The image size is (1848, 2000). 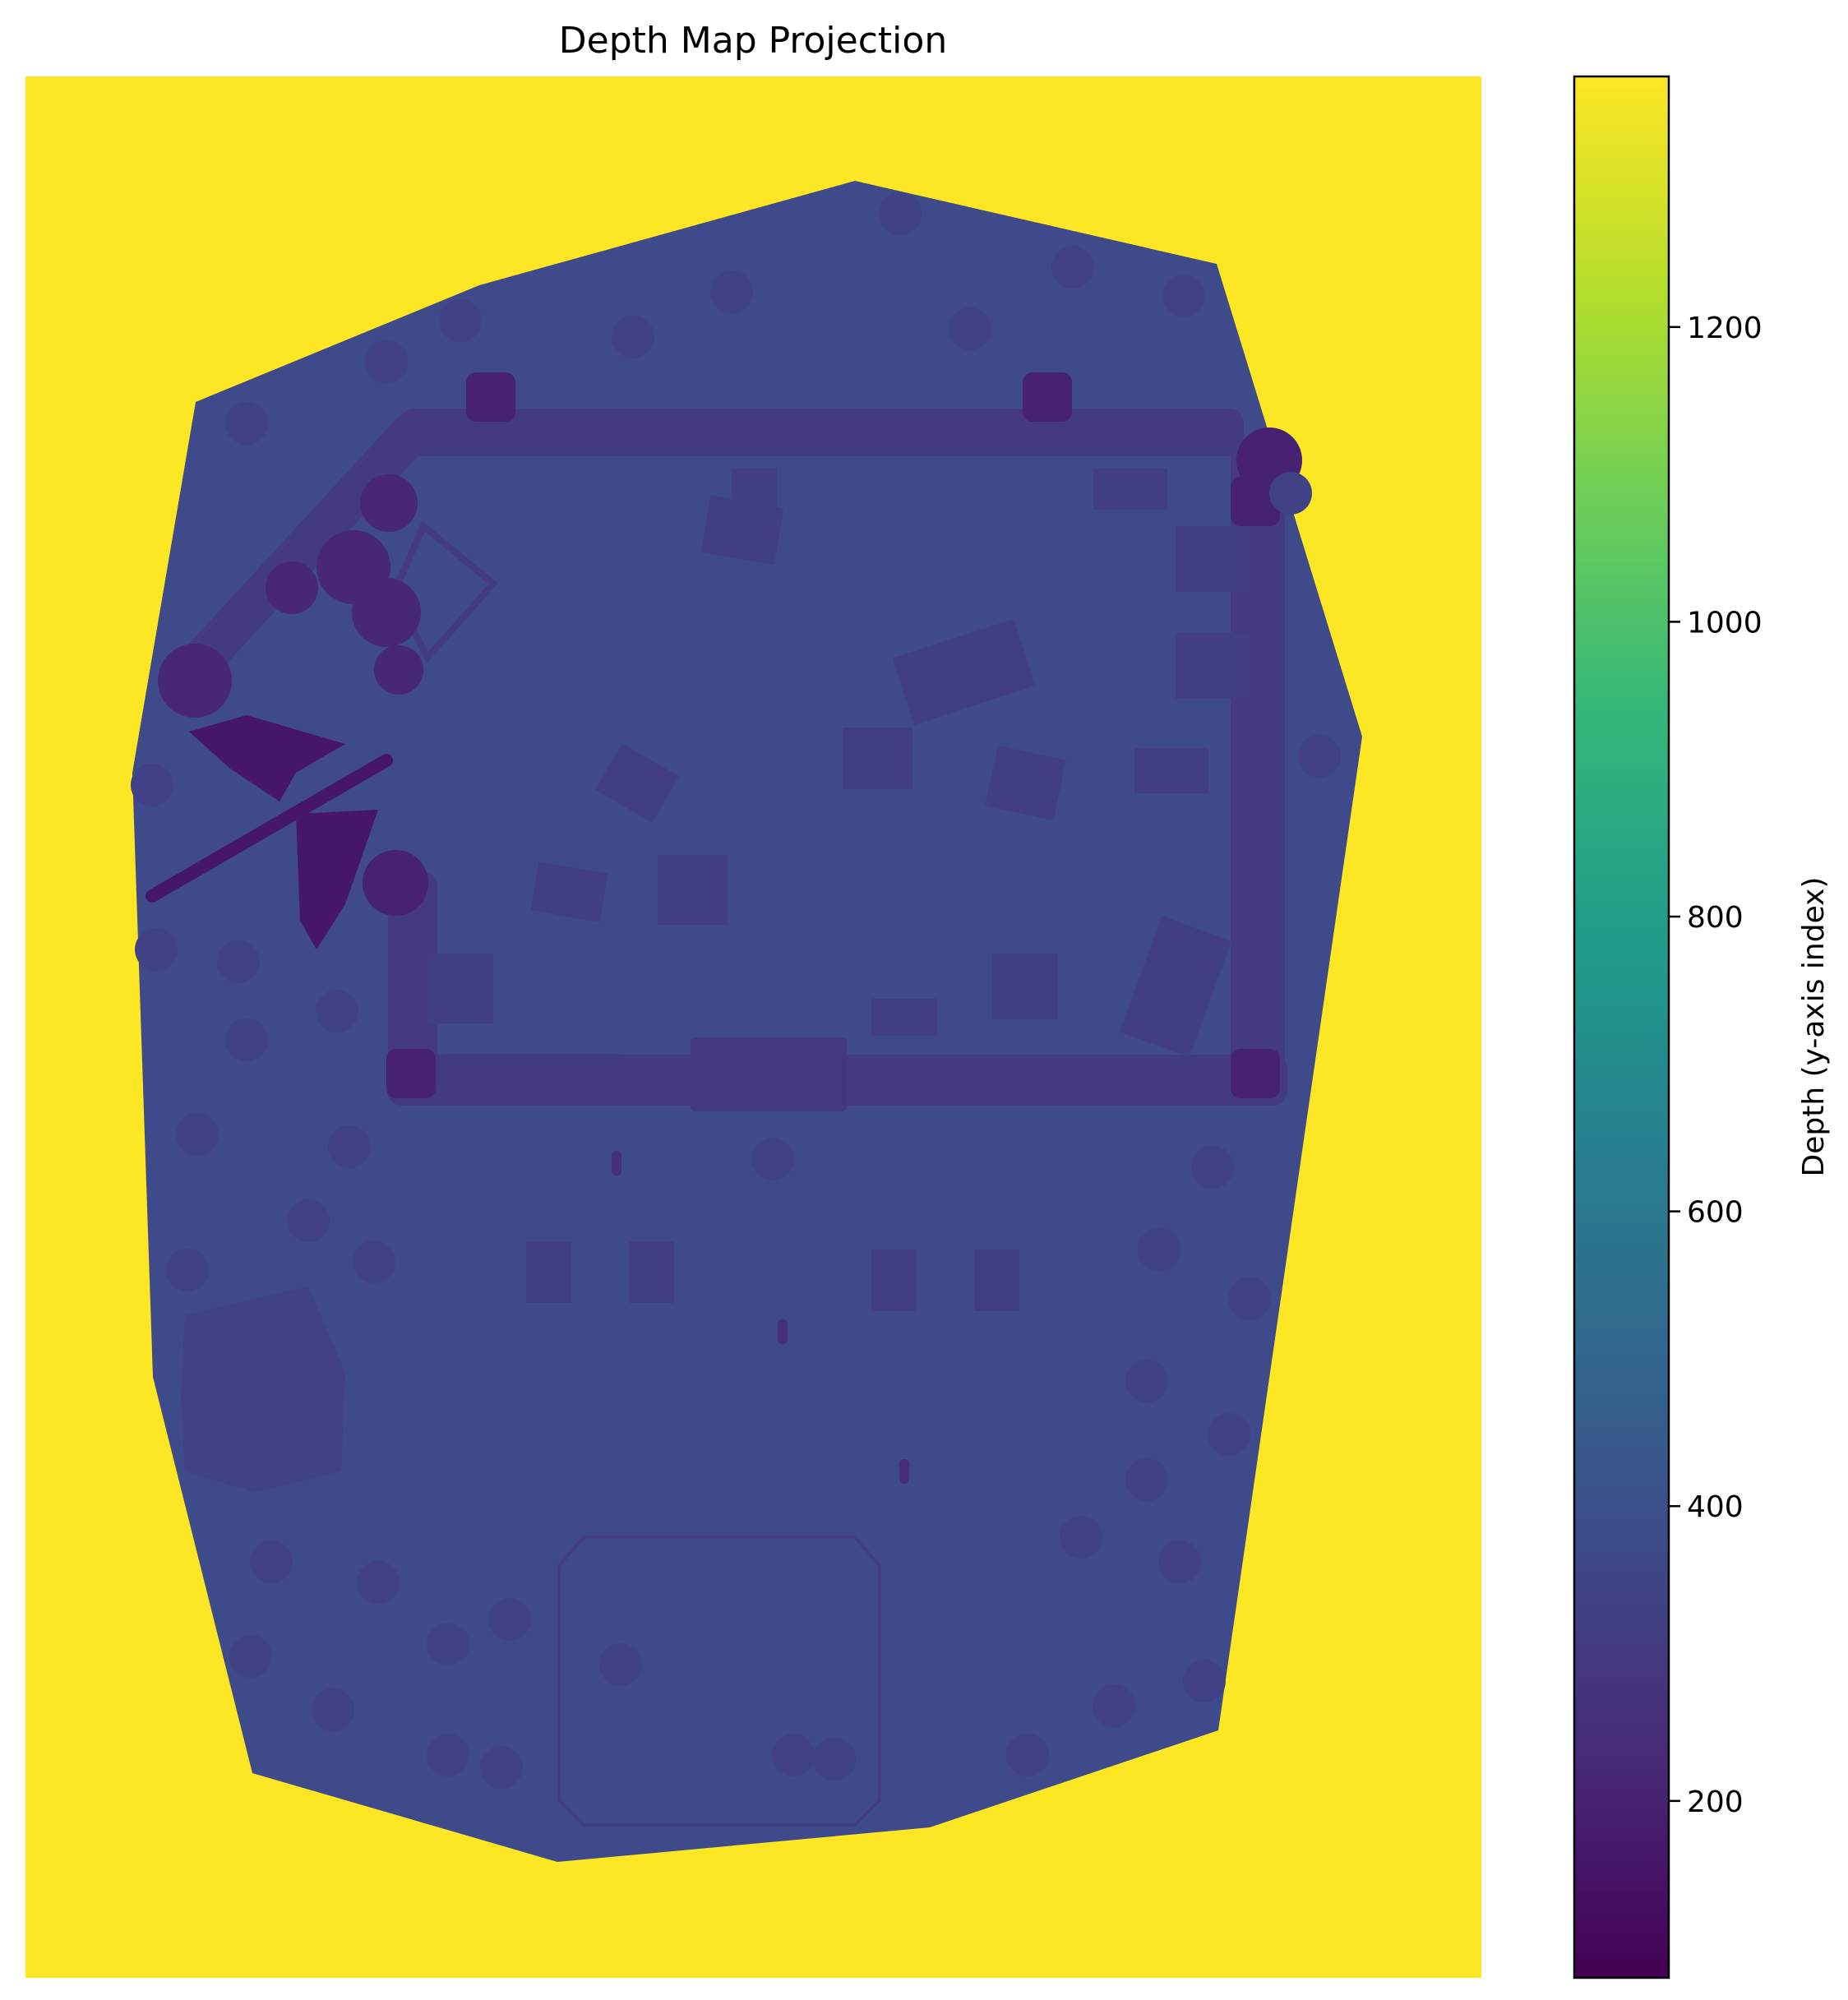 I want to click on colorbar-label: Depth (y-axis index), so click(x=1814, y=1027).